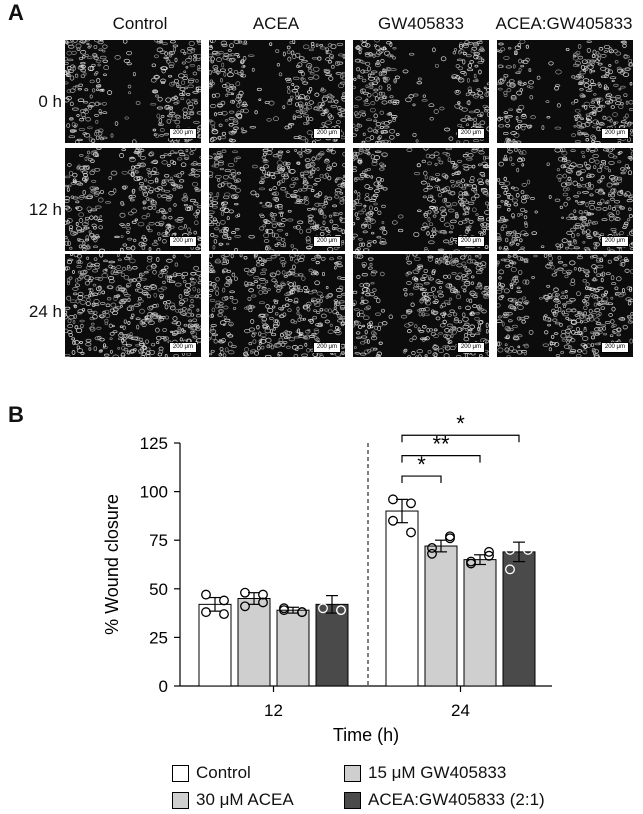 This screenshot has width=643, height=814. What do you see at coordinates (154, 443) in the screenshot?
I see `y-tick-label: 125` at bounding box center [154, 443].